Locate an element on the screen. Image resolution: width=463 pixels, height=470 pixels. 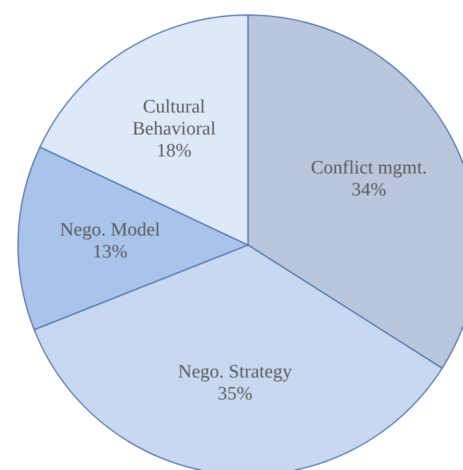
data-label: 35% is located at coordinates (235, 393).